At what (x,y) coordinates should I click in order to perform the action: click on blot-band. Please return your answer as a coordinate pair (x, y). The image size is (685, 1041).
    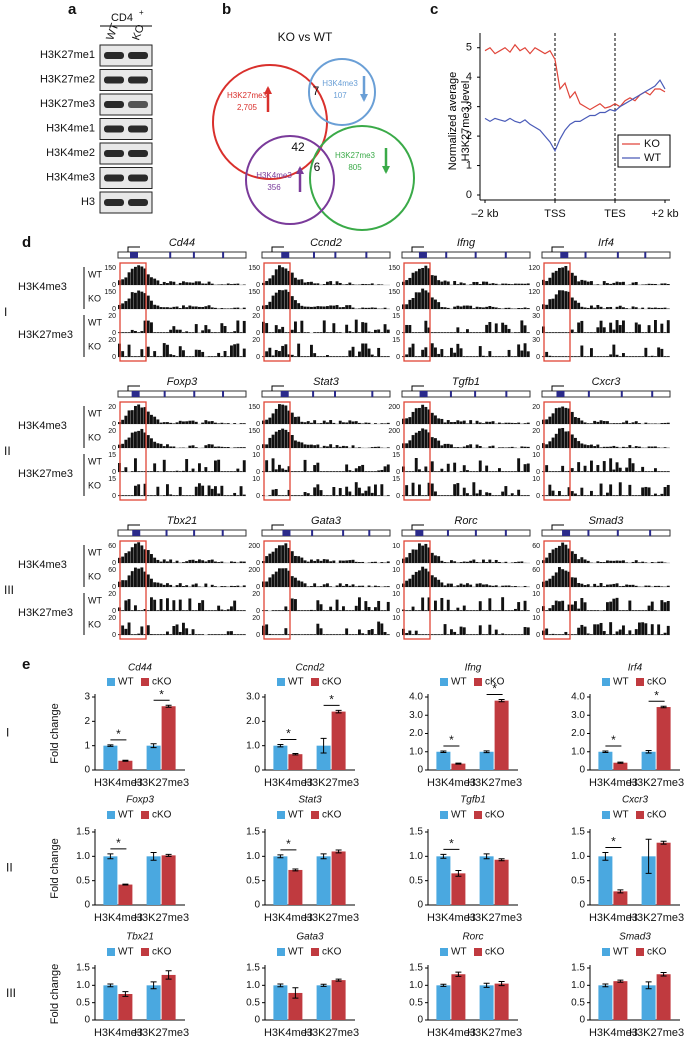
    Looking at the image, I should click on (114, 202).